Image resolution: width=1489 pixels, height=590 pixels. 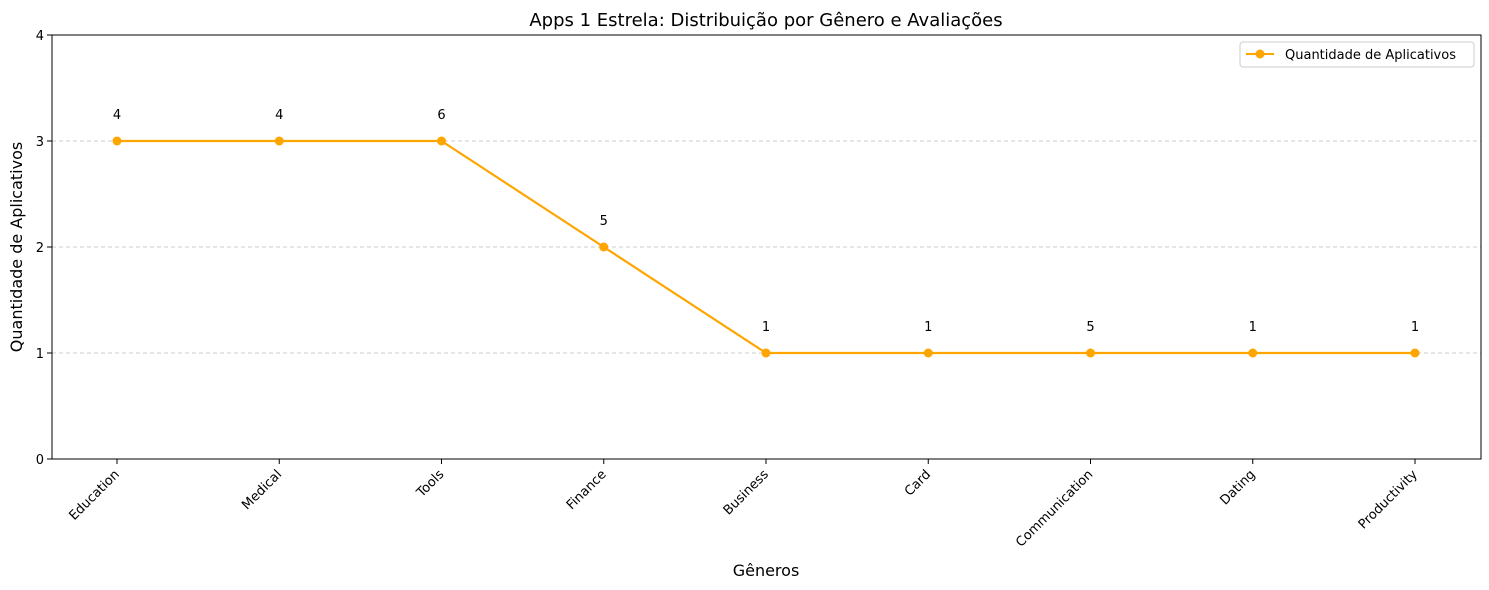 What do you see at coordinates (587, 490) in the screenshot?
I see `x-tick-label: Finance` at bounding box center [587, 490].